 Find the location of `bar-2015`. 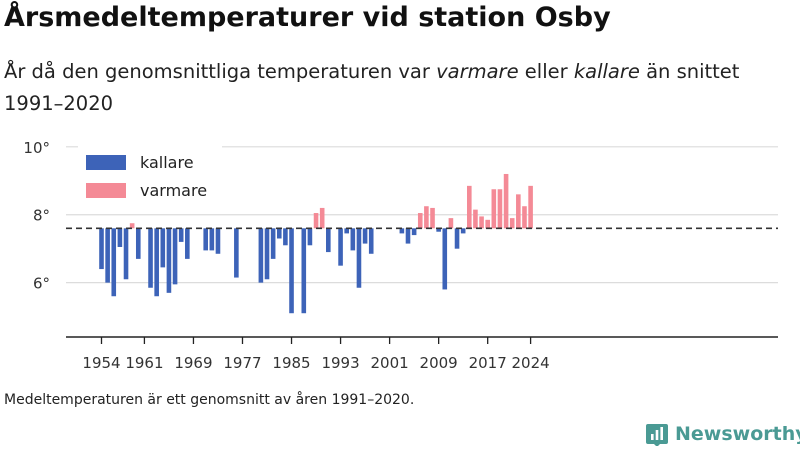

bar-2015 is located at coordinates (475, 219).